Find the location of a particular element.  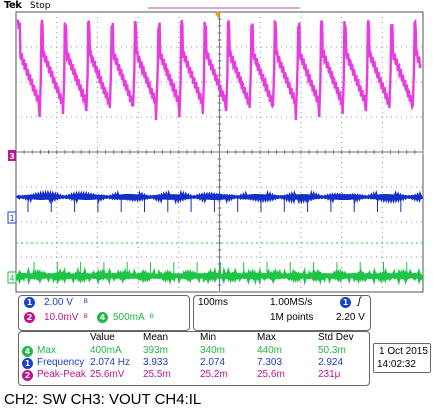

sample-rate: 1.00MS/s is located at coordinates (291, 302).